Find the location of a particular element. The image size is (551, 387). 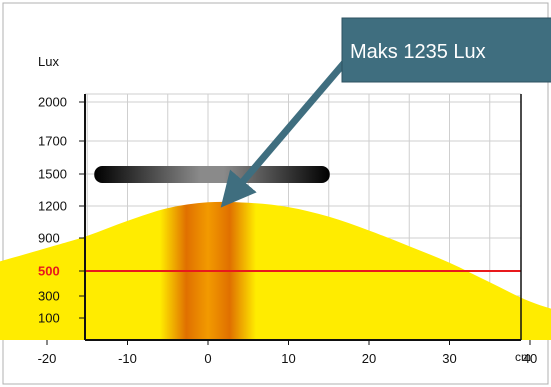

y-tick-label: 900 is located at coordinates (49, 238).